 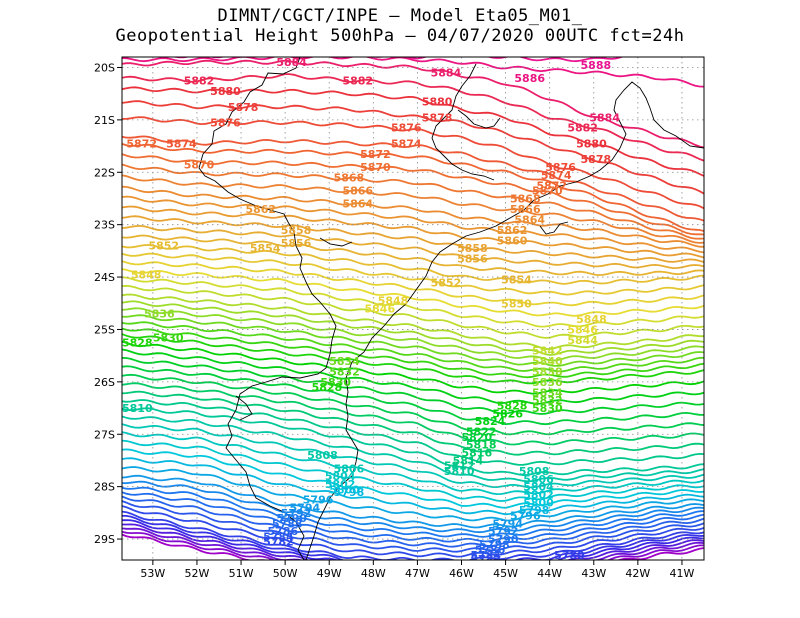 I want to click on contour-label: 5846, so click(x=380, y=309).